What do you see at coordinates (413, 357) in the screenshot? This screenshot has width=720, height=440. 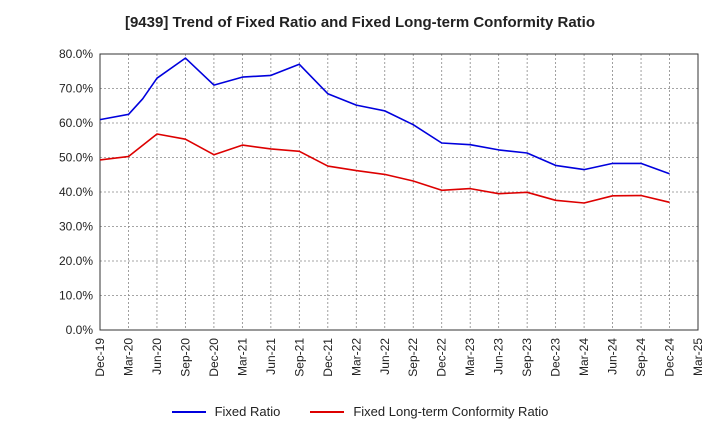 I see `x-tick-label: Sep-22` at bounding box center [413, 357].